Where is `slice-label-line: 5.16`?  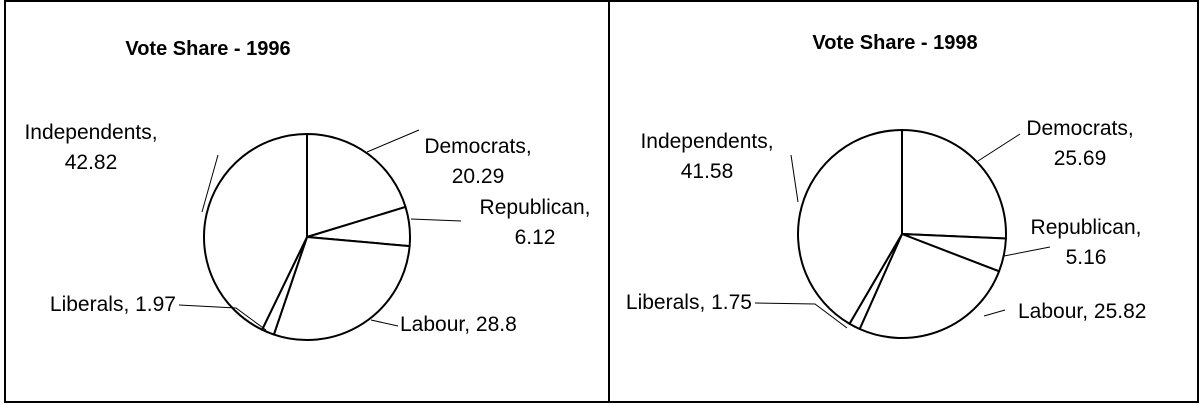 slice-label-line: 5.16 is located at coordinates (1086, 257).